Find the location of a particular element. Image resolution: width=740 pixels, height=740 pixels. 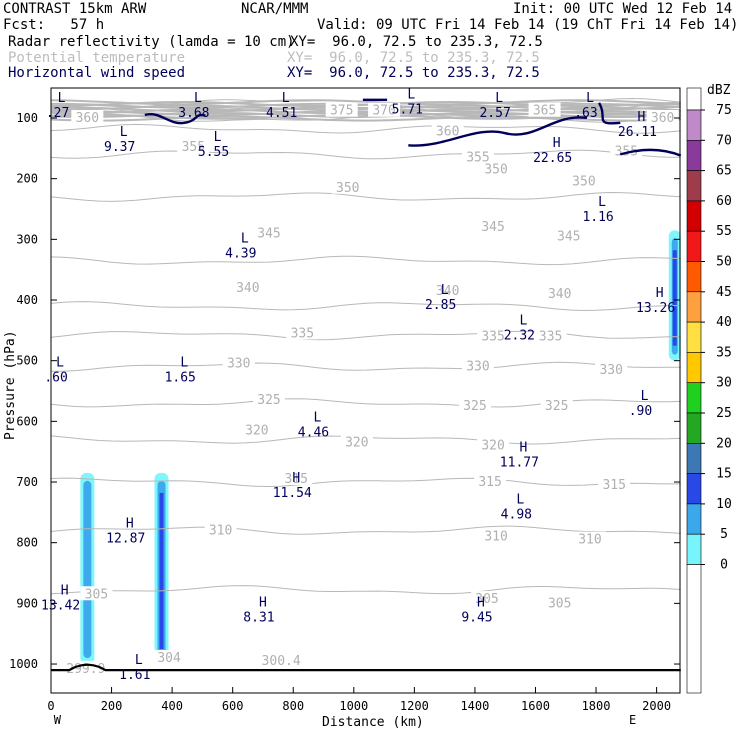

wind-extremum-low: L2.57 is located at coordinates (494, 106).